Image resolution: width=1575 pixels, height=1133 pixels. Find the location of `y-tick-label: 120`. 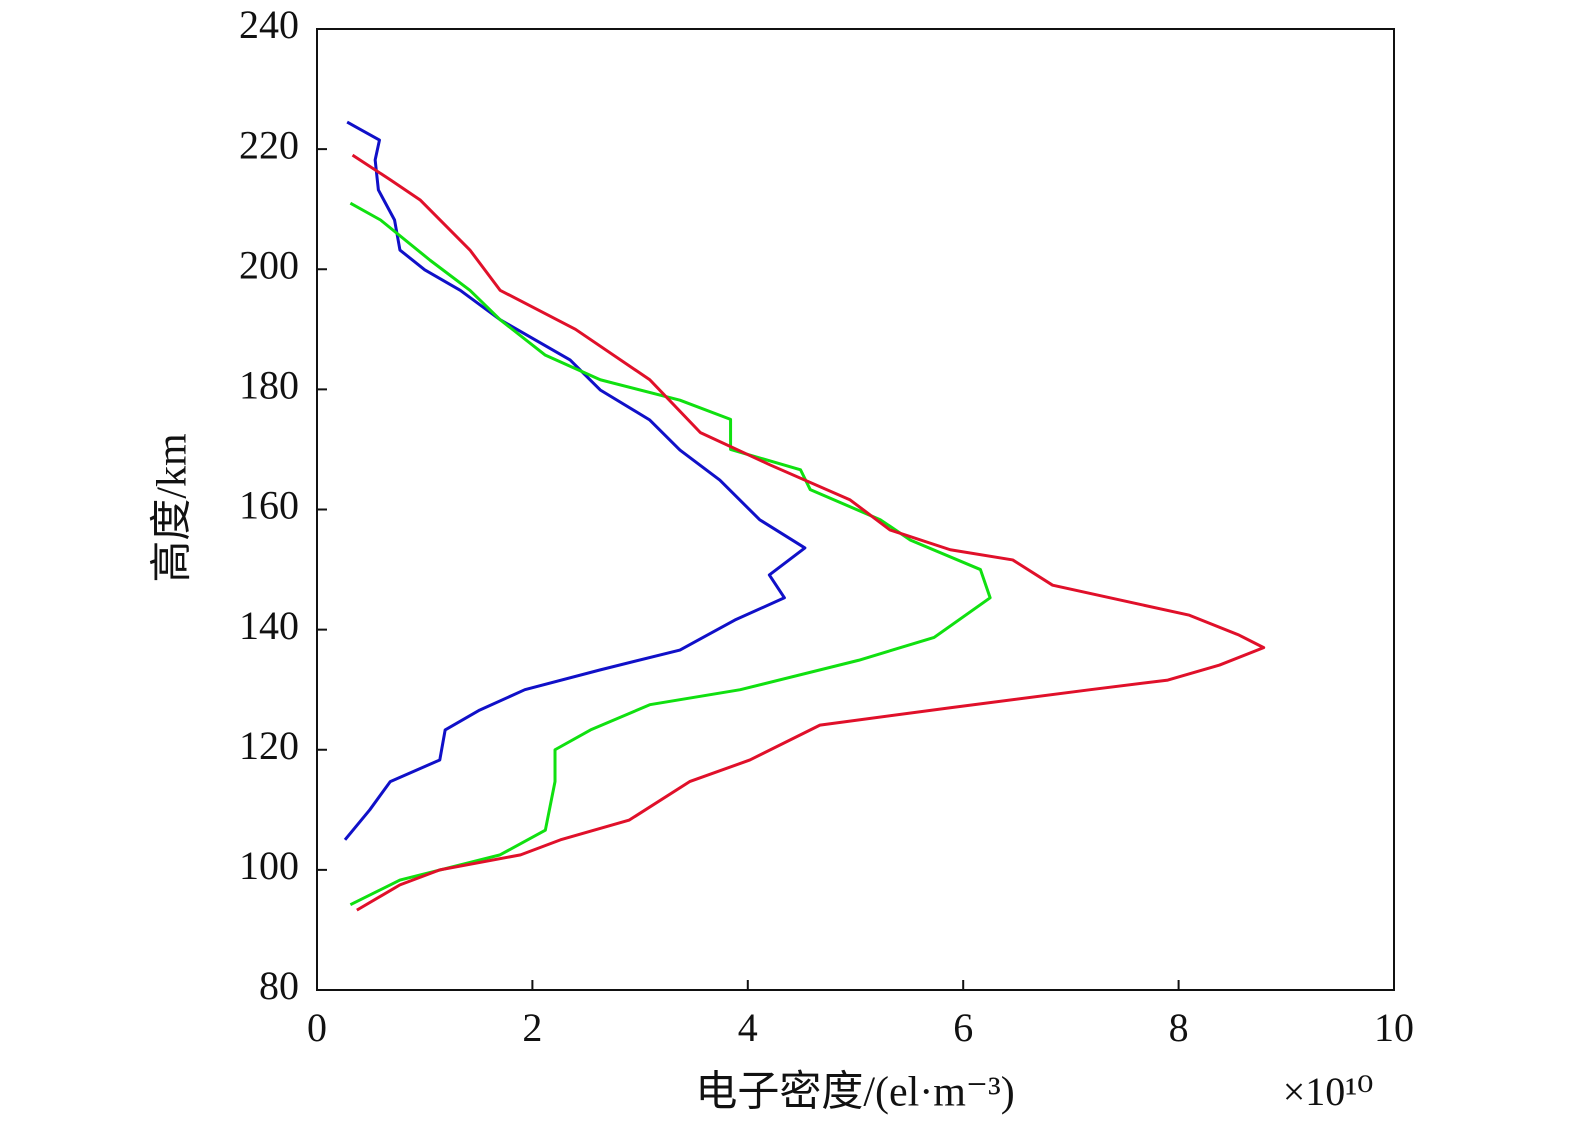

y-tick-label: 120 is located at coordinates (269, 745).